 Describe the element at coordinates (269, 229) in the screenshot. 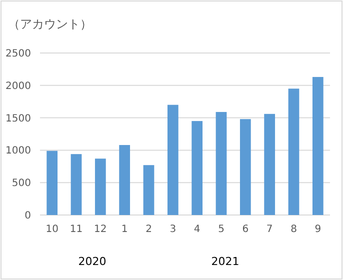

I see `x-tick-label: 7` at that location.